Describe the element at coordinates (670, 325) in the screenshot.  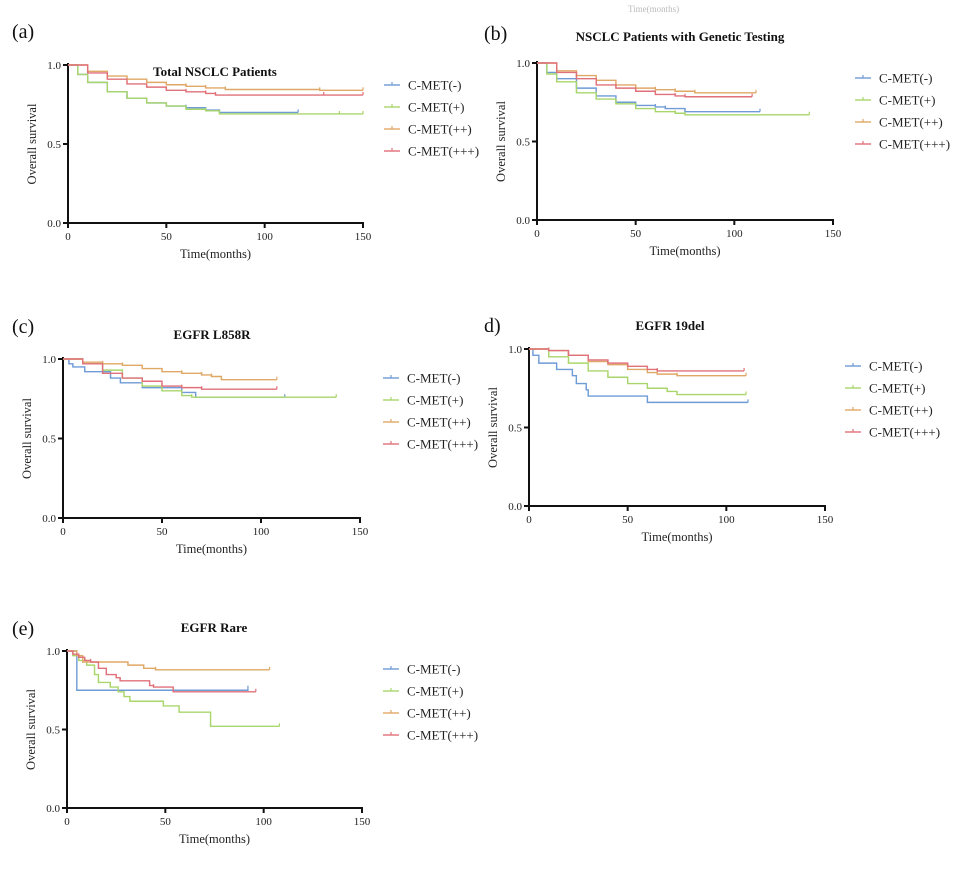
I see `panel-title: EGFR 19del` at that location.